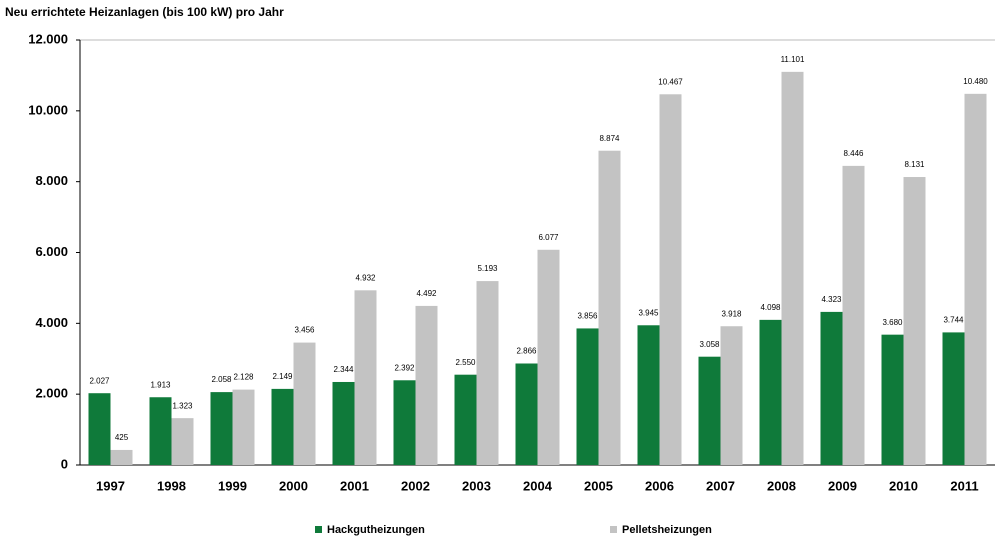 The height and width of the screenshot is (540, 997). Describe the element at coordinates (670, 81) in the screenshot. I see `value-label: 10.467` at that location.